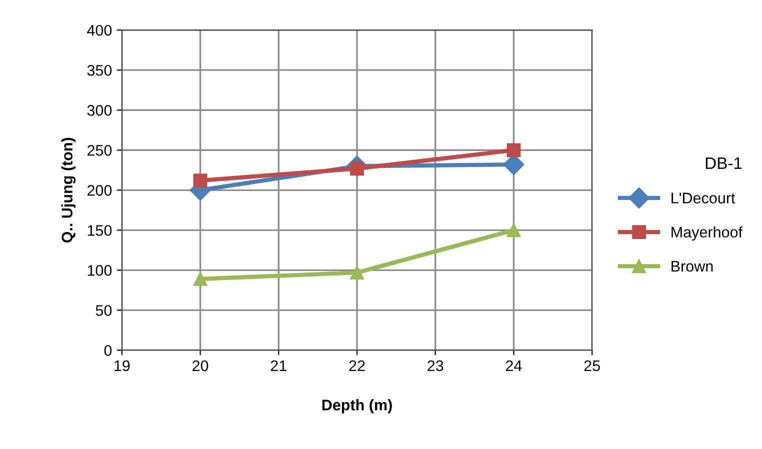 Image resolution: width=762 pixels, height=449 pixels. I want to click on x-tick-label: 24, so click(514, 366).